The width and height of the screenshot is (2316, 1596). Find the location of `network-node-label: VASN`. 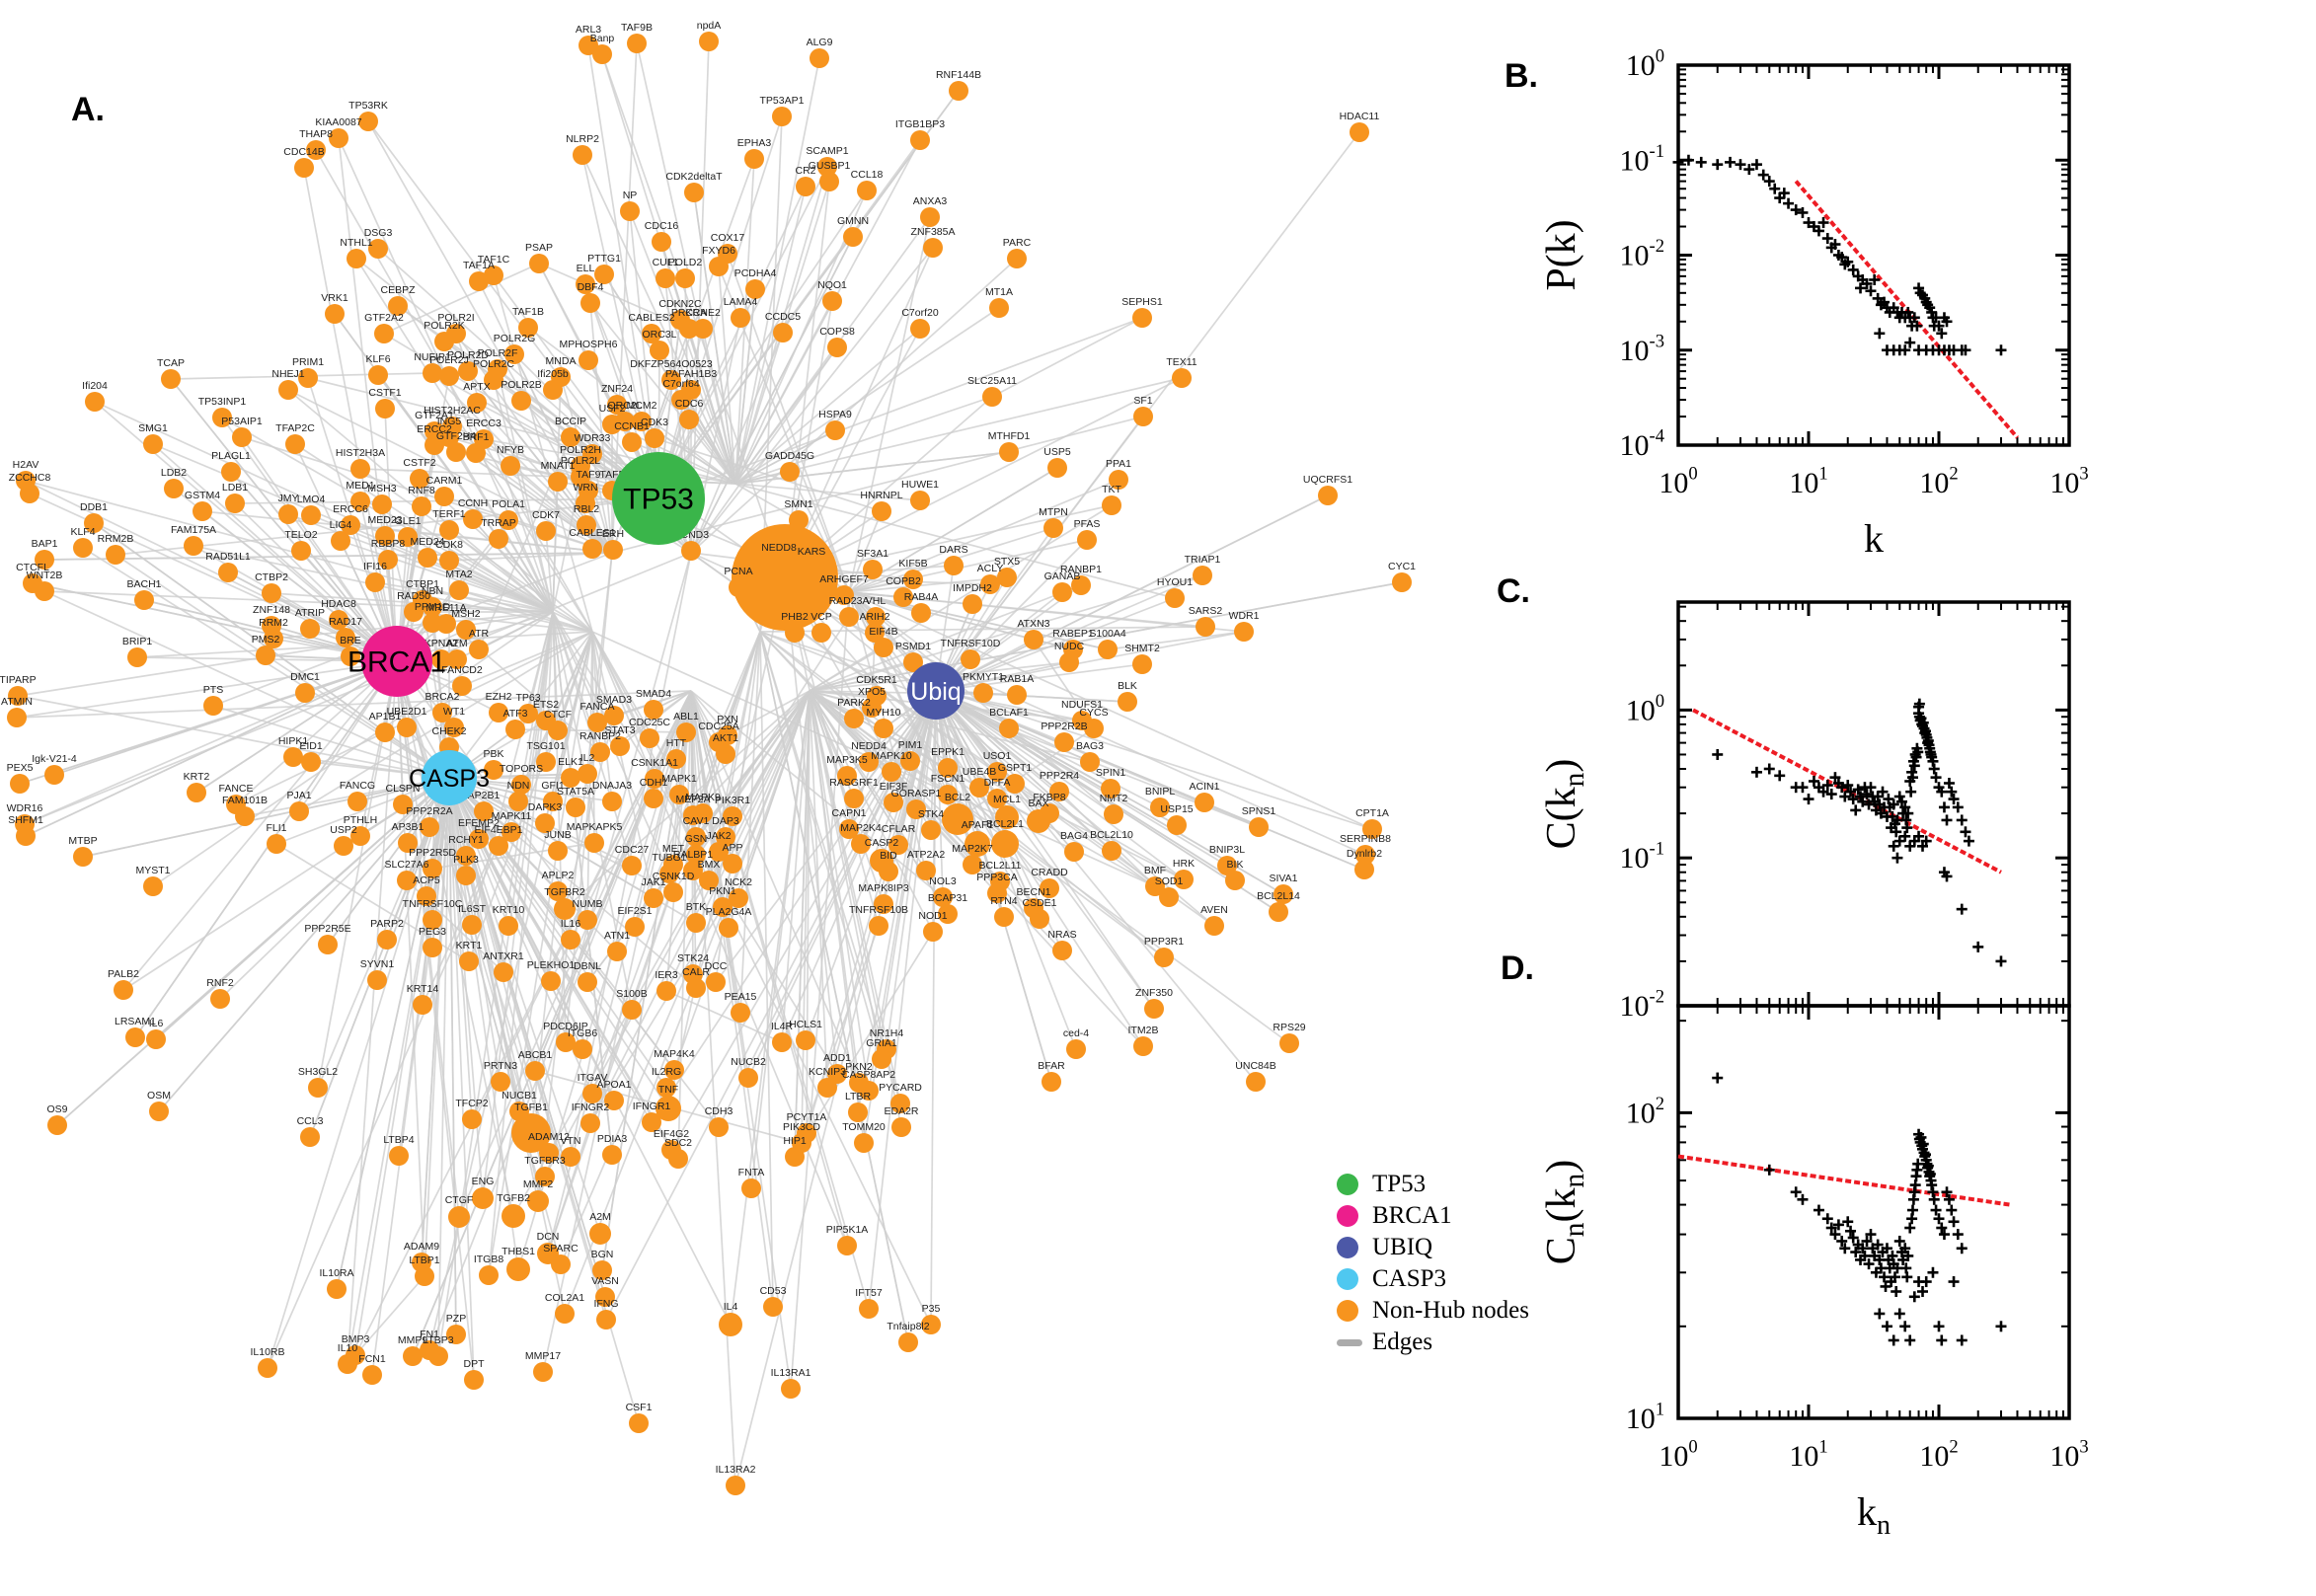

network-node-label: VASN is located at coordinates (605, 1281).